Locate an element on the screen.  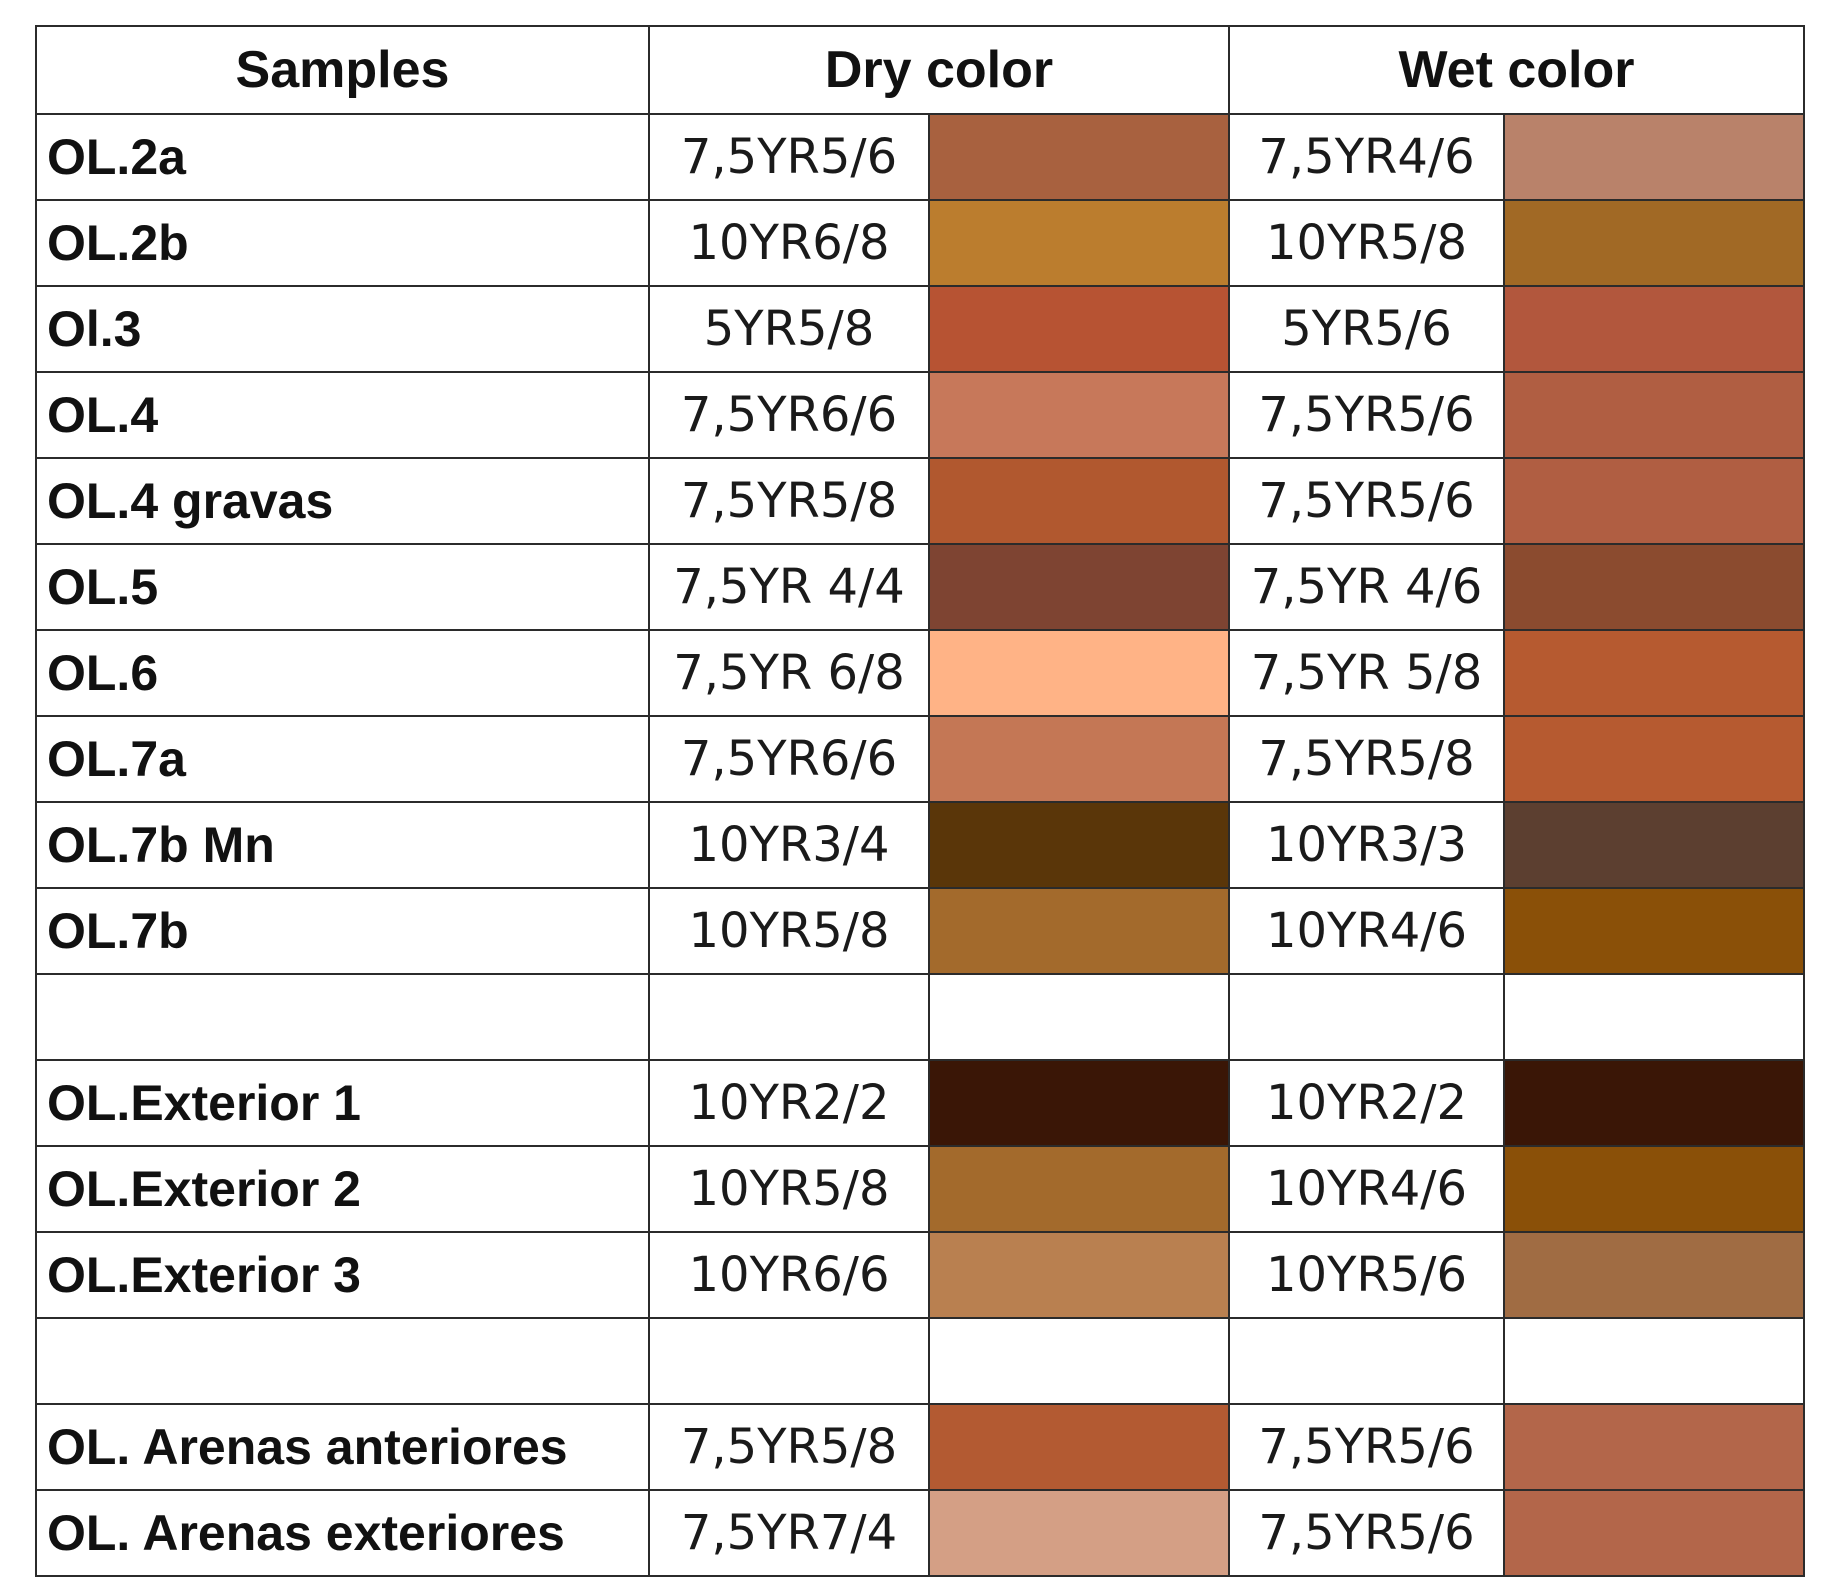
sample-name-cell: Ol.3 is located at coordinates (342, 329).